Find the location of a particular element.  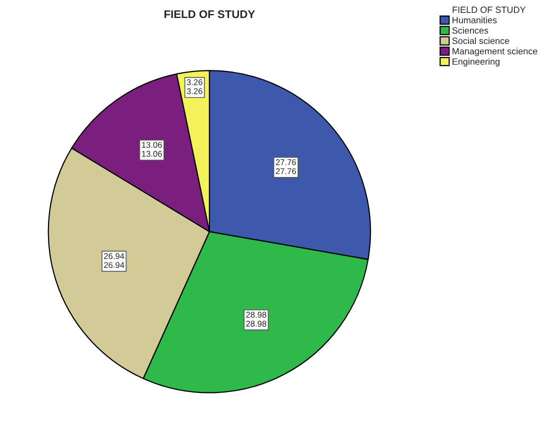

data-label: 28.98 28.98 is located at coordinates (256, 319).